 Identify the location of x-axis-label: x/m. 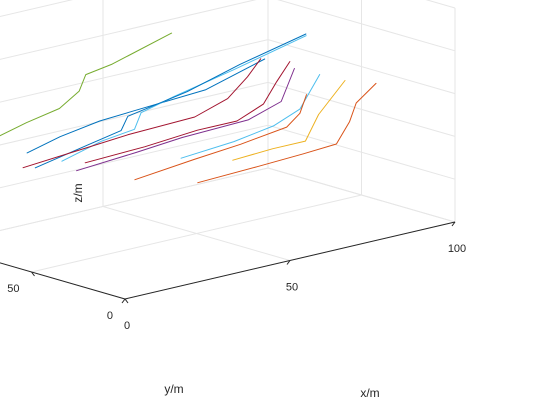
(369, 393).